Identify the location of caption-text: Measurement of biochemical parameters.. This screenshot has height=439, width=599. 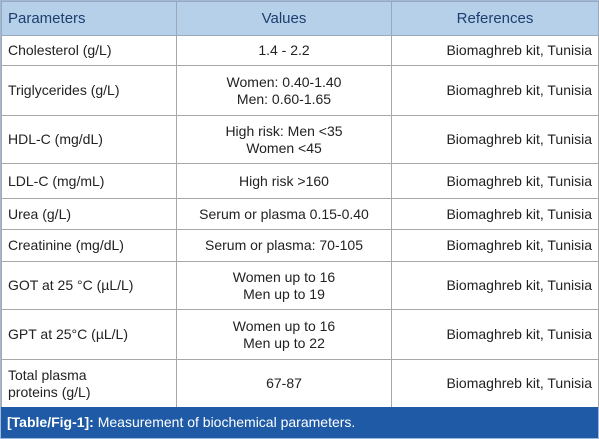
(226, 422).